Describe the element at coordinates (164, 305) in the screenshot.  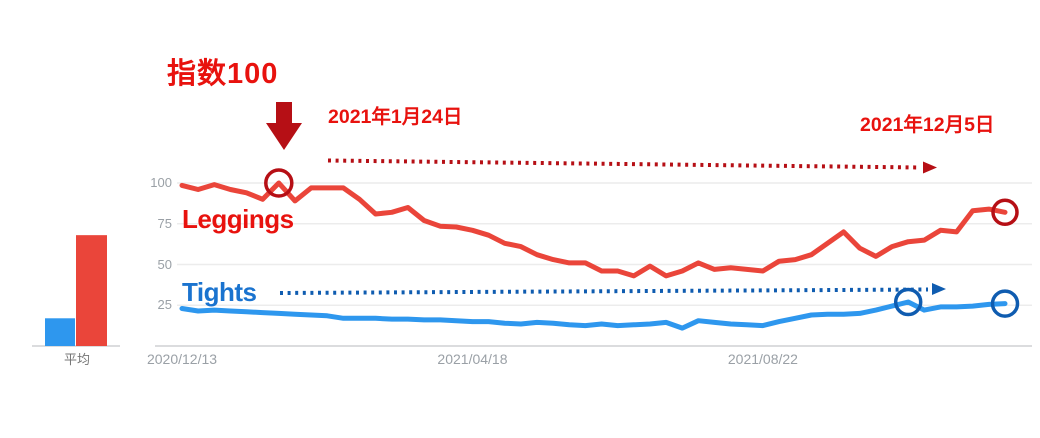
I see `y-tick-label: 25` at that location.